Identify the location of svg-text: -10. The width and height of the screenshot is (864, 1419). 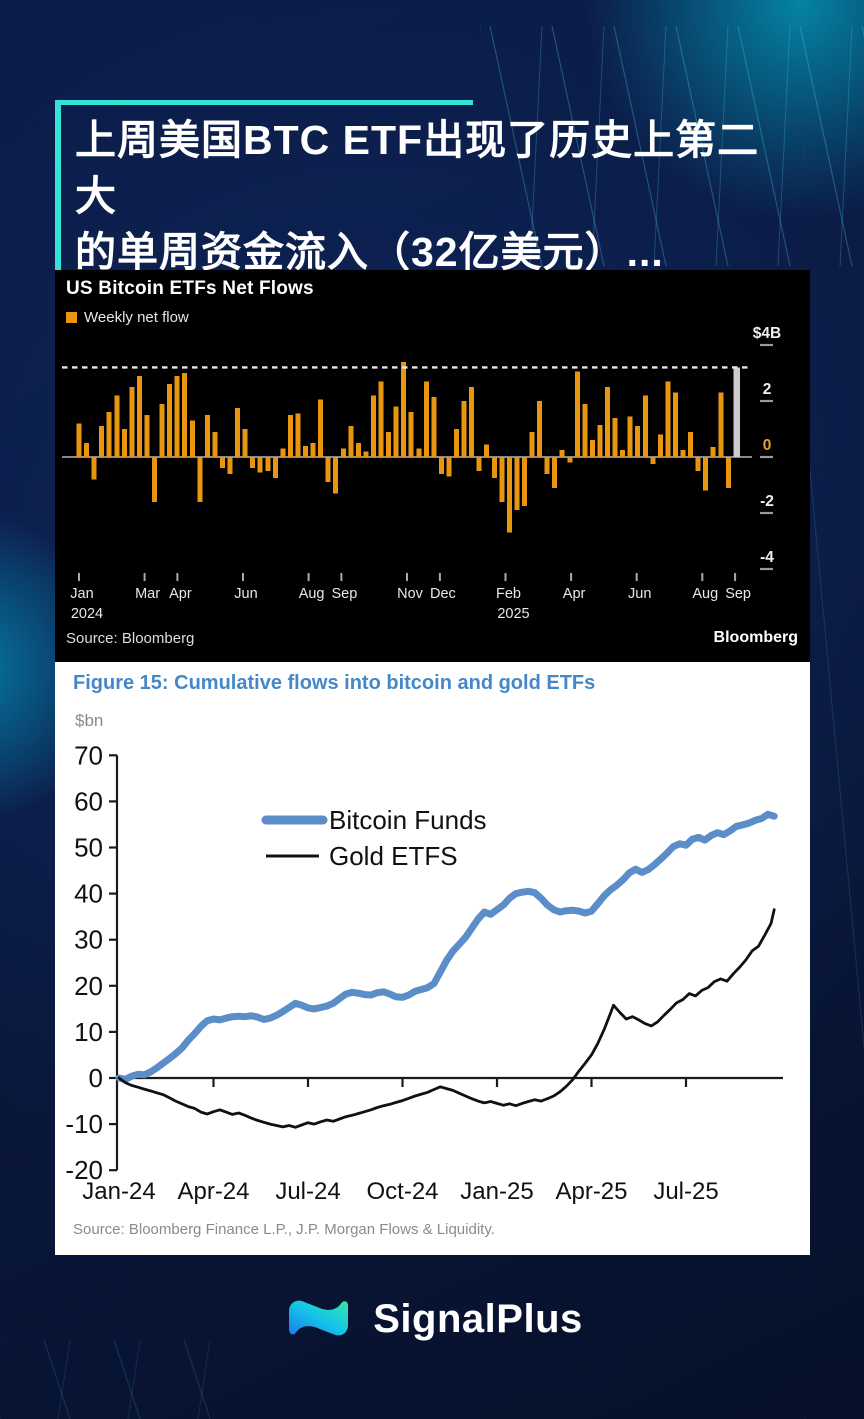
(84, 1124).